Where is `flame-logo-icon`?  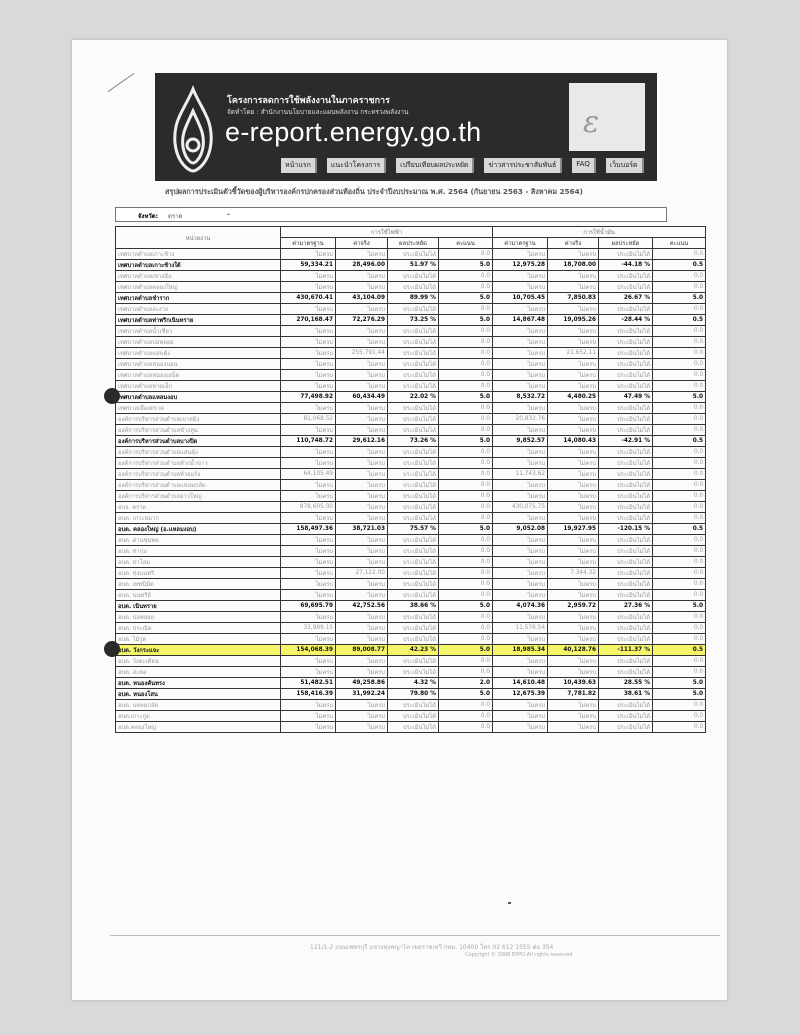 flame-logo-icon is located at coordinates (193, 129).